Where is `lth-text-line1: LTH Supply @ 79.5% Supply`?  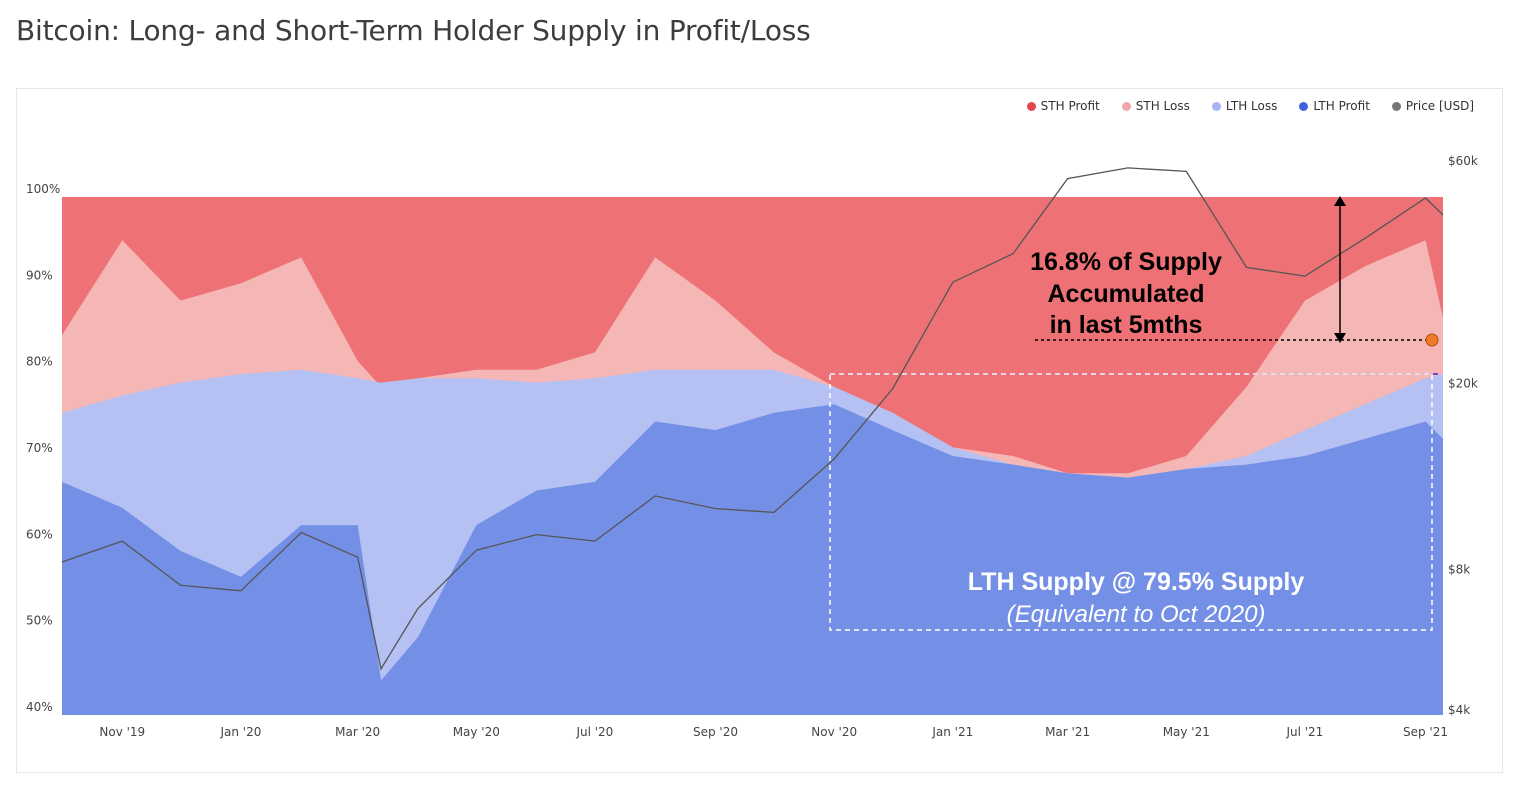
lth-text-line1: LTH Supply @ 79.5% Supply is located at coordinates (1136, 582).